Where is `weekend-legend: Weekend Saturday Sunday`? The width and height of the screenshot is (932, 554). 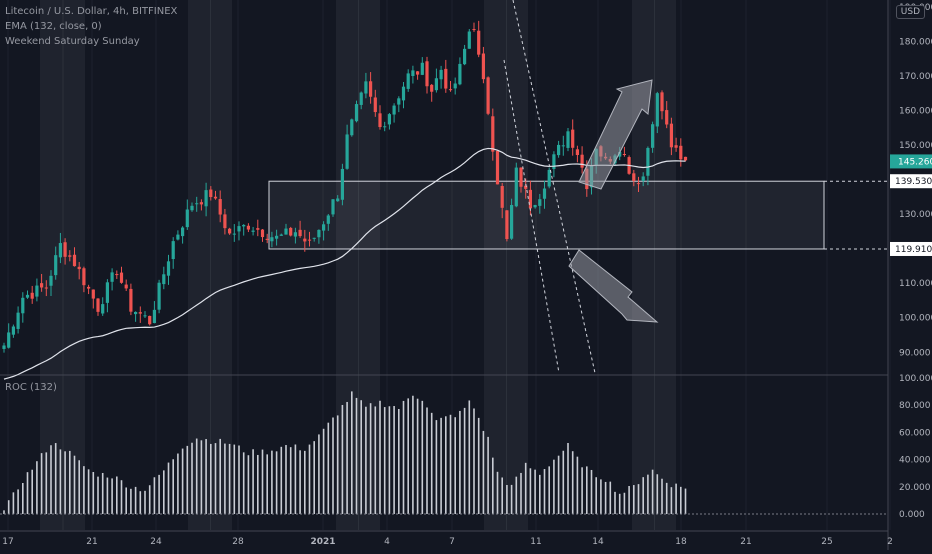
weekend-legend: Weekend Saturday Sunday is located at coordinates (72, 41).